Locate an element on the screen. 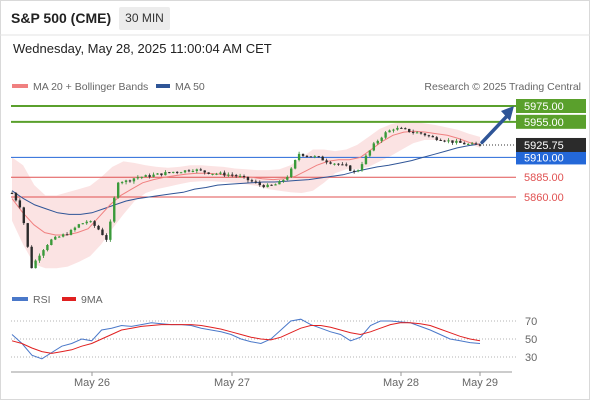  x-tick-label: May 27 is located at coordinates (232, 383).